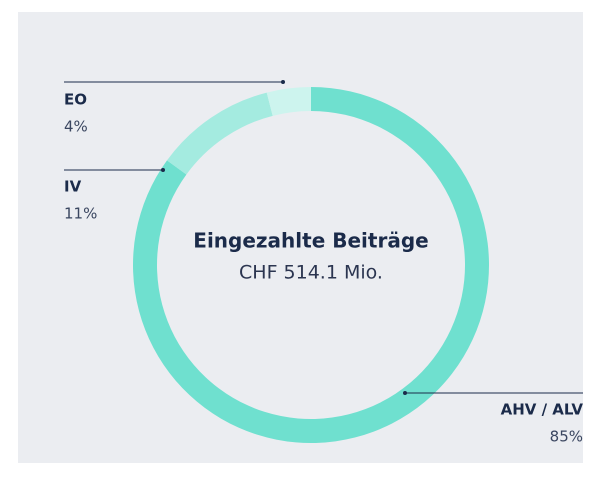 The width and height of the screenshot is (595, 489). Describe the element at coordinates (311, 273) in the screenshot. I see `center-subtitle: CHF 514.1 Mio.` at that location.